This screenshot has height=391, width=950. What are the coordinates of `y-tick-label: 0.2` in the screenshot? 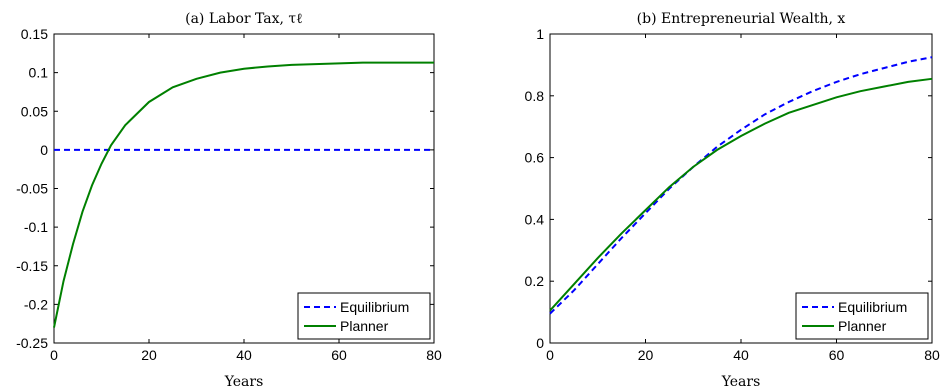 It's located at (535, 281).